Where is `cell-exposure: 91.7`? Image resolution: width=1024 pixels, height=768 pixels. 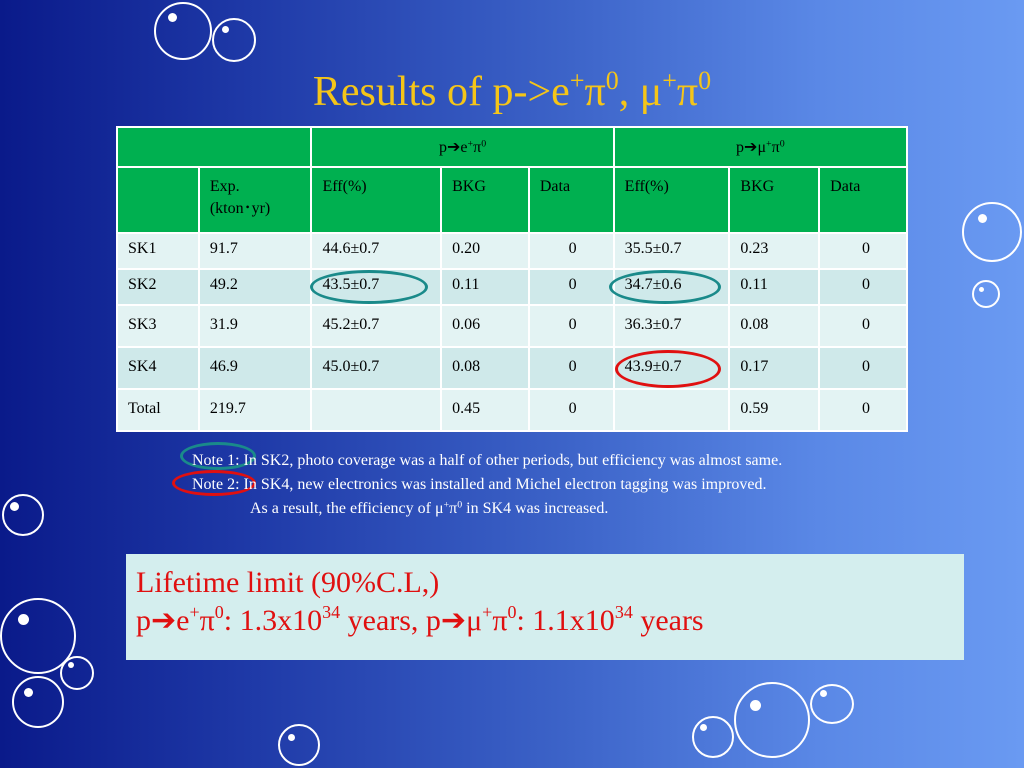
cell-exposure: 91.7 is located at coordinates (255, 251).